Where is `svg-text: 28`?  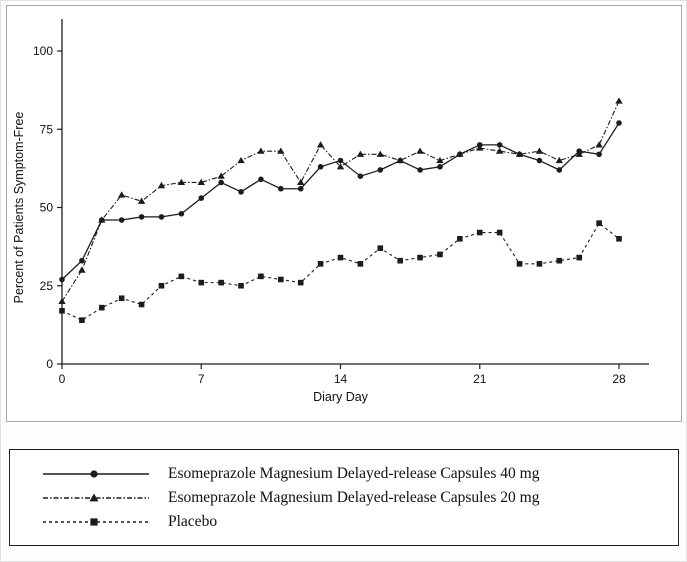
svg-text: 28 is located at coordinates (619, 379).